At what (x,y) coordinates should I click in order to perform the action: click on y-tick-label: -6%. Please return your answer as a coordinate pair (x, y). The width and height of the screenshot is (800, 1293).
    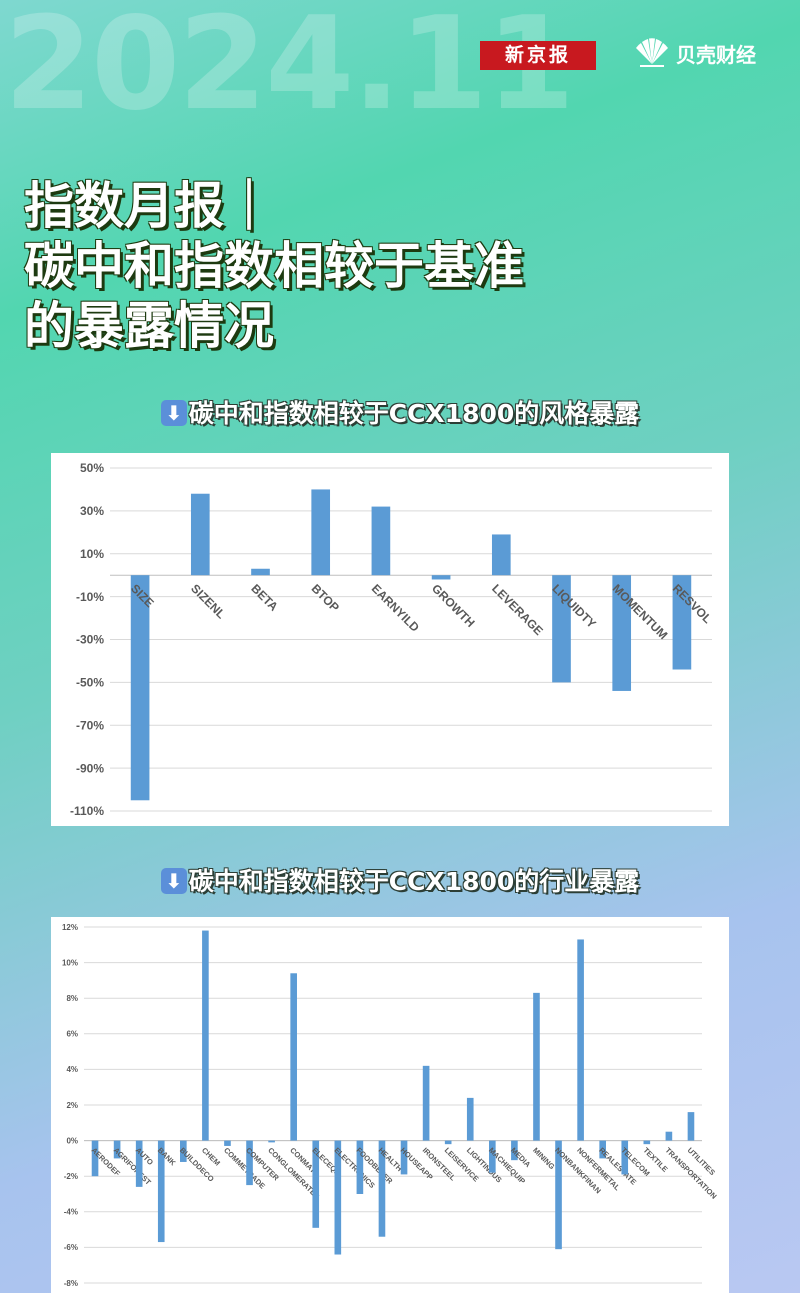
    Looking at the image, I should click on (71, 1247).